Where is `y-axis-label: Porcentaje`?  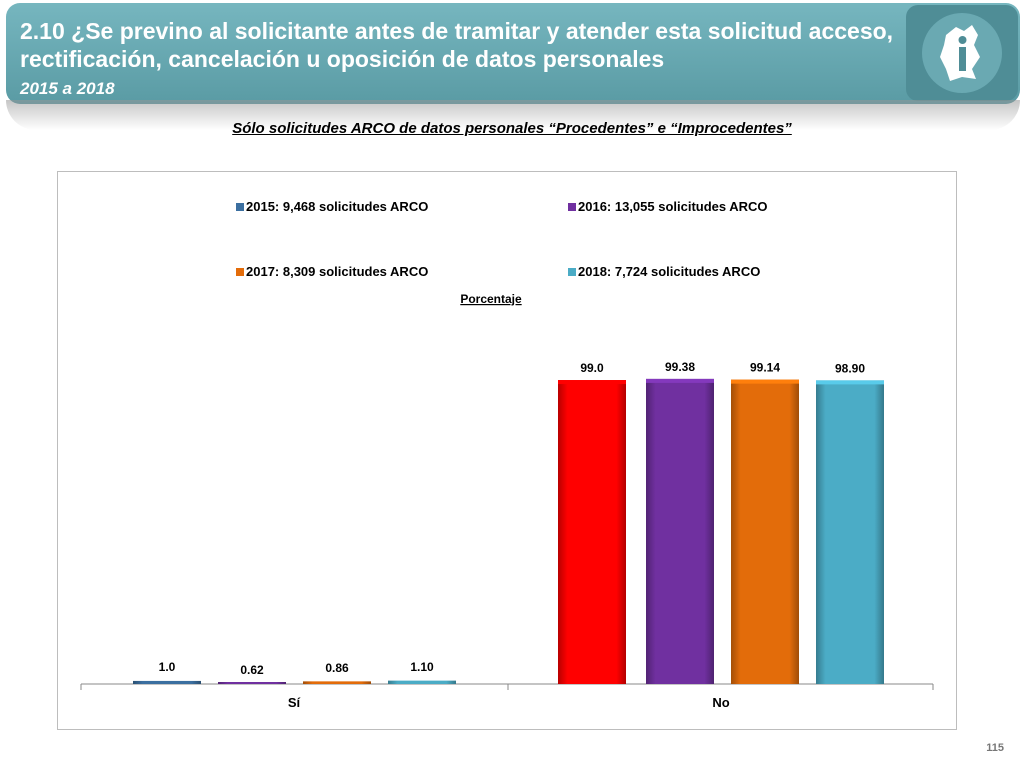
y-axis-label: Porcentaje is located at coordinates (491, 299).